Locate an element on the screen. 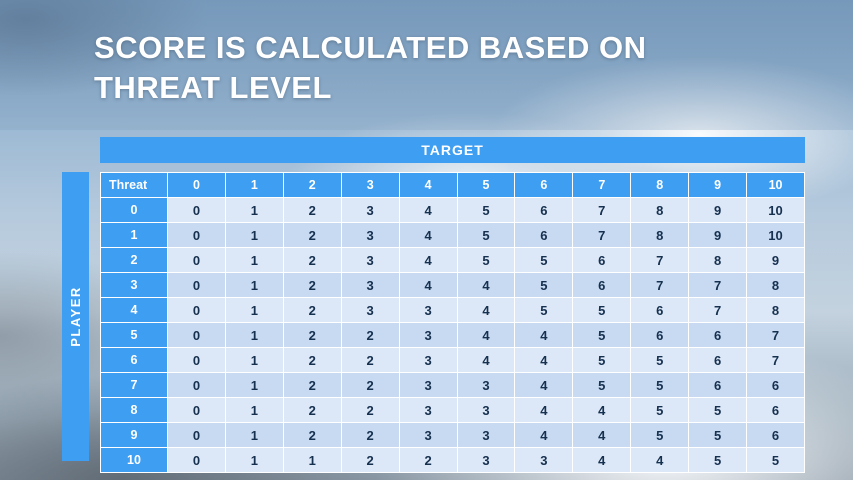 Image resolution: width=853 pixels, height=480 pixels. header-row: Threat 0 1 2 3 4 5 6 7 8 9 10 is located at coordinates (452, 185).